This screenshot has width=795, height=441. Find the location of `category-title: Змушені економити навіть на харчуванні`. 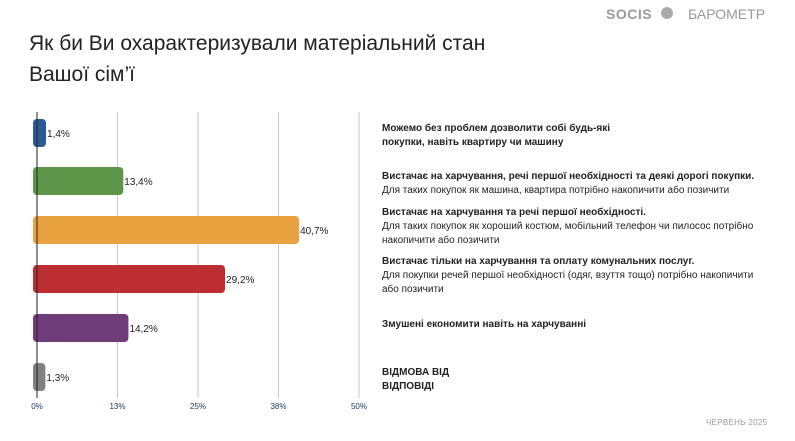

category-title: Змушені економити навіть на харчуванні is located at coordinates (484, 324).